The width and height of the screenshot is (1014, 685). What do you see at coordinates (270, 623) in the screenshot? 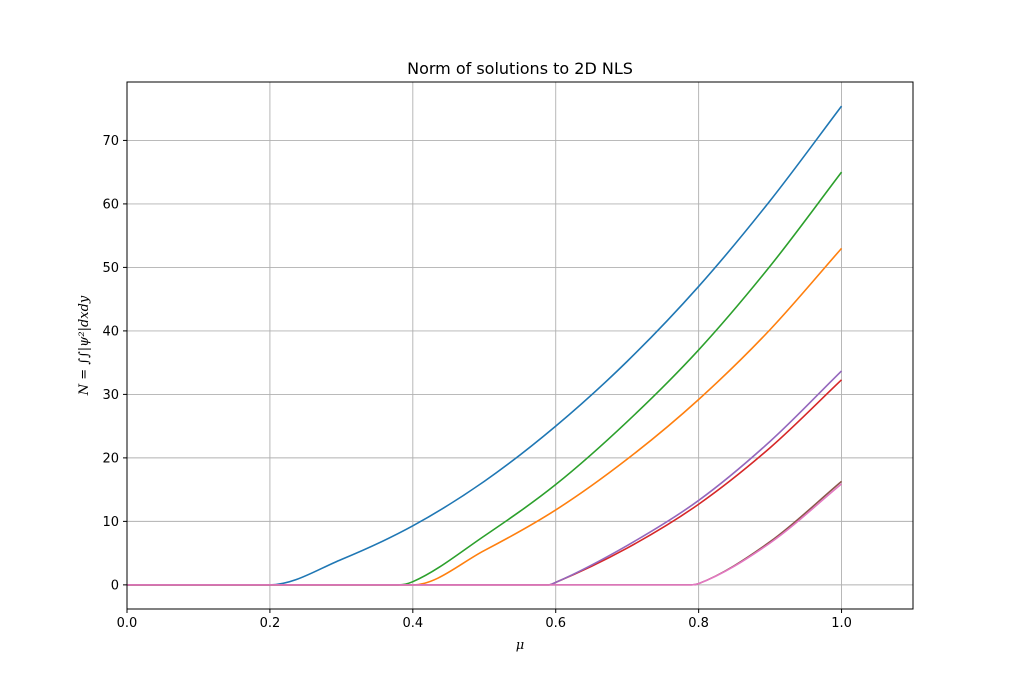
I see `x-tick-label: 0.2` at bounding box center [270, 623].